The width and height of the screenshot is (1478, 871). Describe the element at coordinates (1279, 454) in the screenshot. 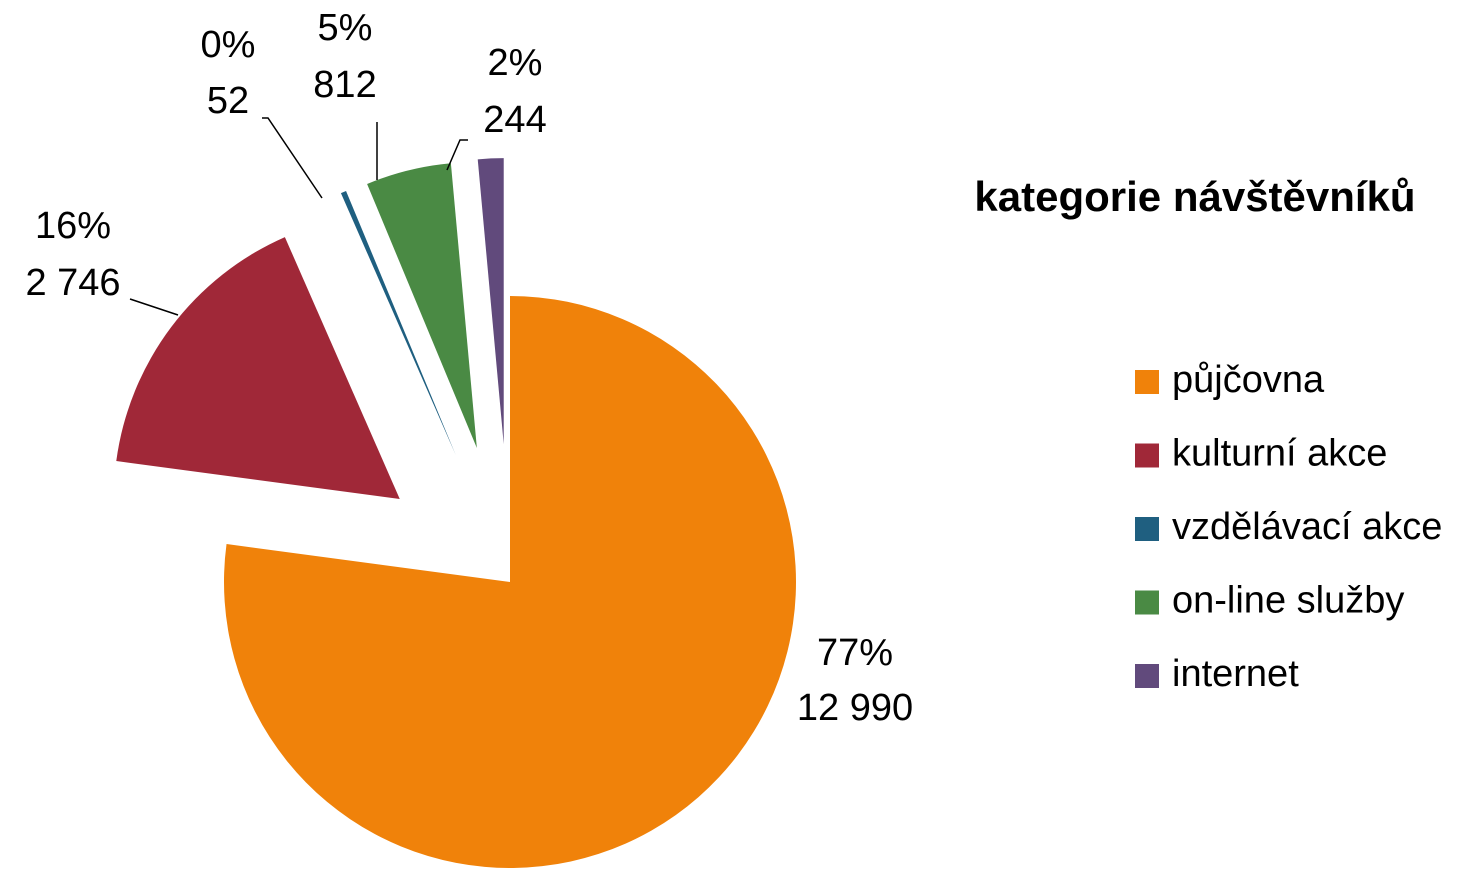

I see `legend-label: kulturní akce` at that location.